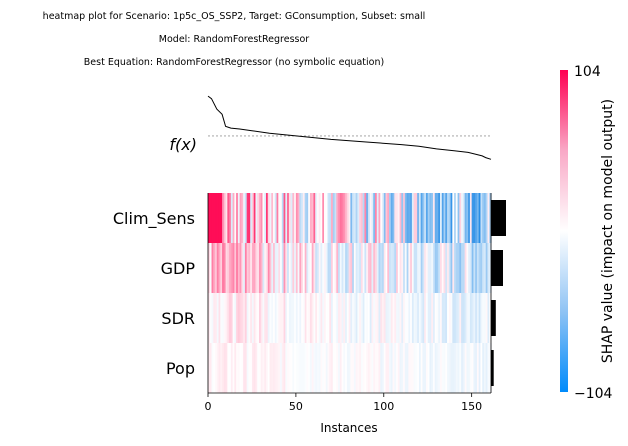 The height and width of the screenshot is (446, 628). Describe the element at coordinates (608, 231) in the screenshot. I see `colorbar-title: SHAP value (impact on model output)` at that location.